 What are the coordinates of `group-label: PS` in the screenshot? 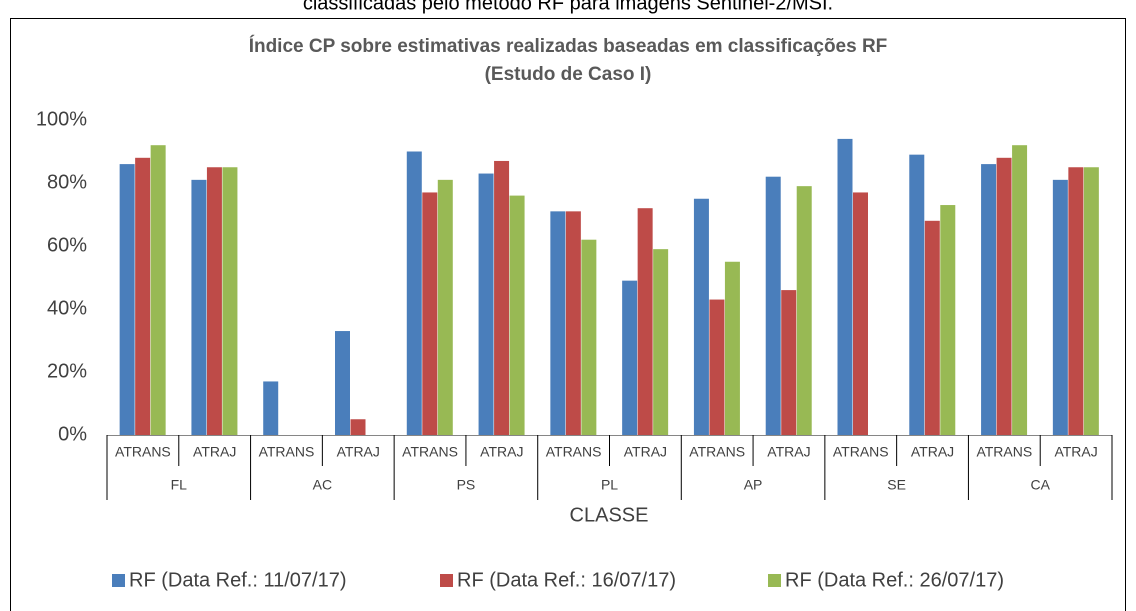 It's located at (466, 485).